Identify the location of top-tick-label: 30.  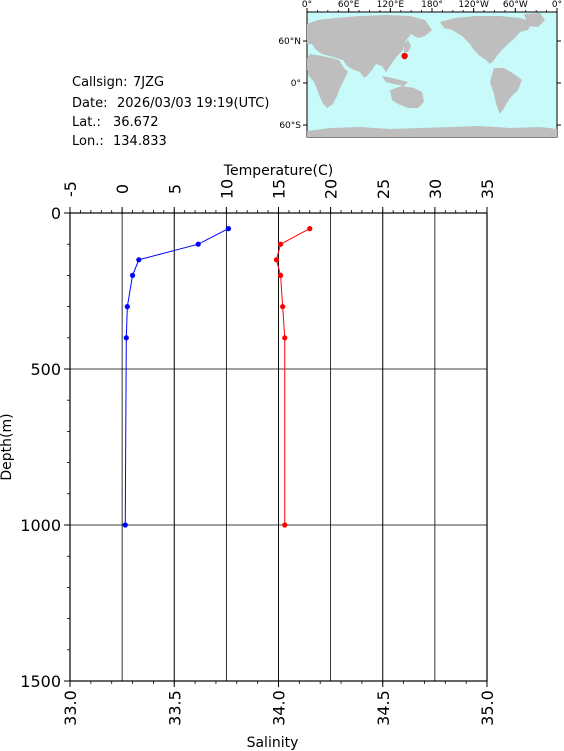
(435, 189).